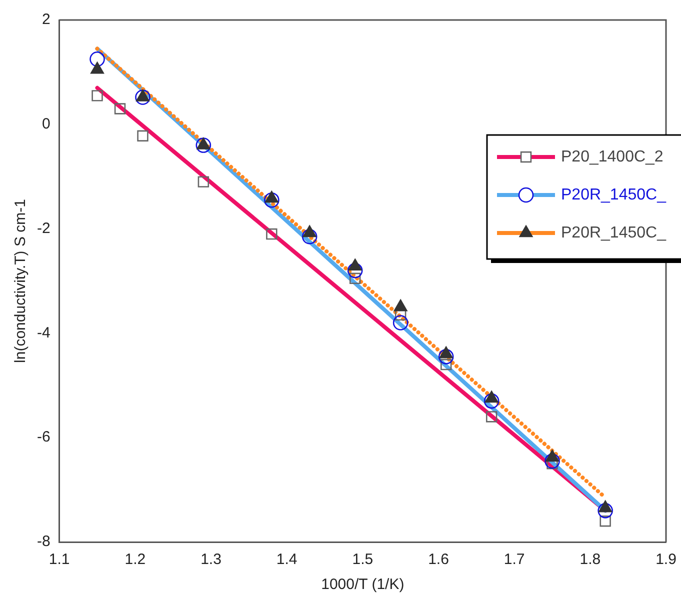 Image resolution: width=681 pixels, height=600 pixels. Describe the element at coordinates (590, 559) in the screenshot. I see `x-tick-label: 1.8` at that location.